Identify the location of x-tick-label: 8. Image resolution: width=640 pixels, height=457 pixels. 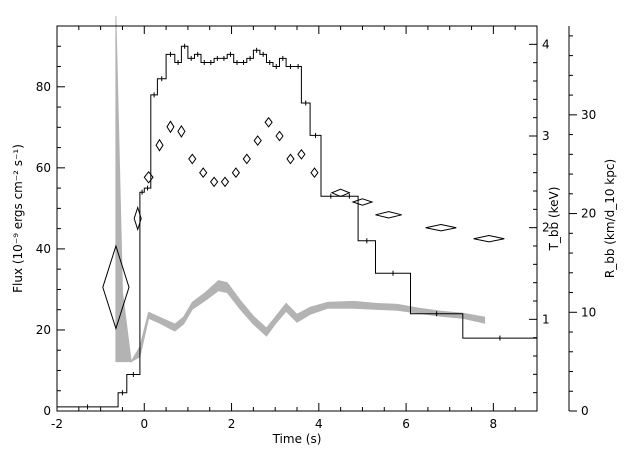
(494, 424).